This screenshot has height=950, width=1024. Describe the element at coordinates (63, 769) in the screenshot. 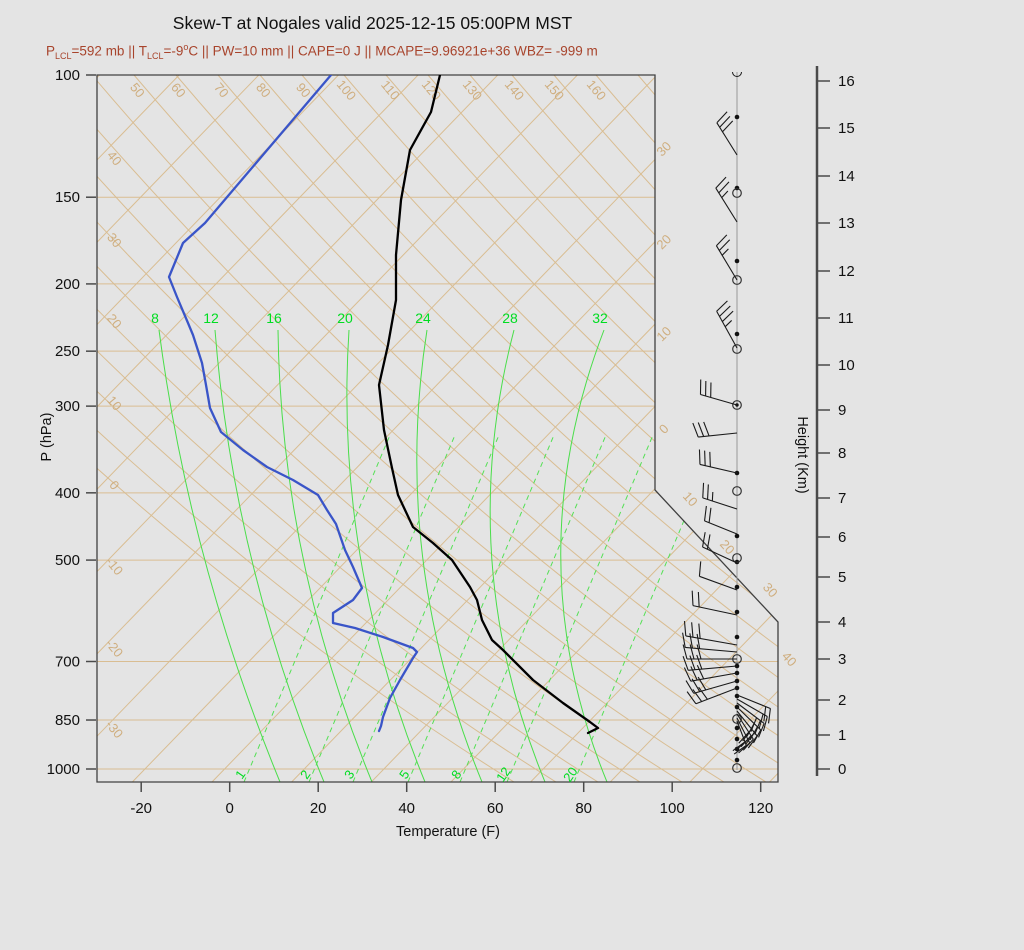

I see `svg-text: 1000` at that location.